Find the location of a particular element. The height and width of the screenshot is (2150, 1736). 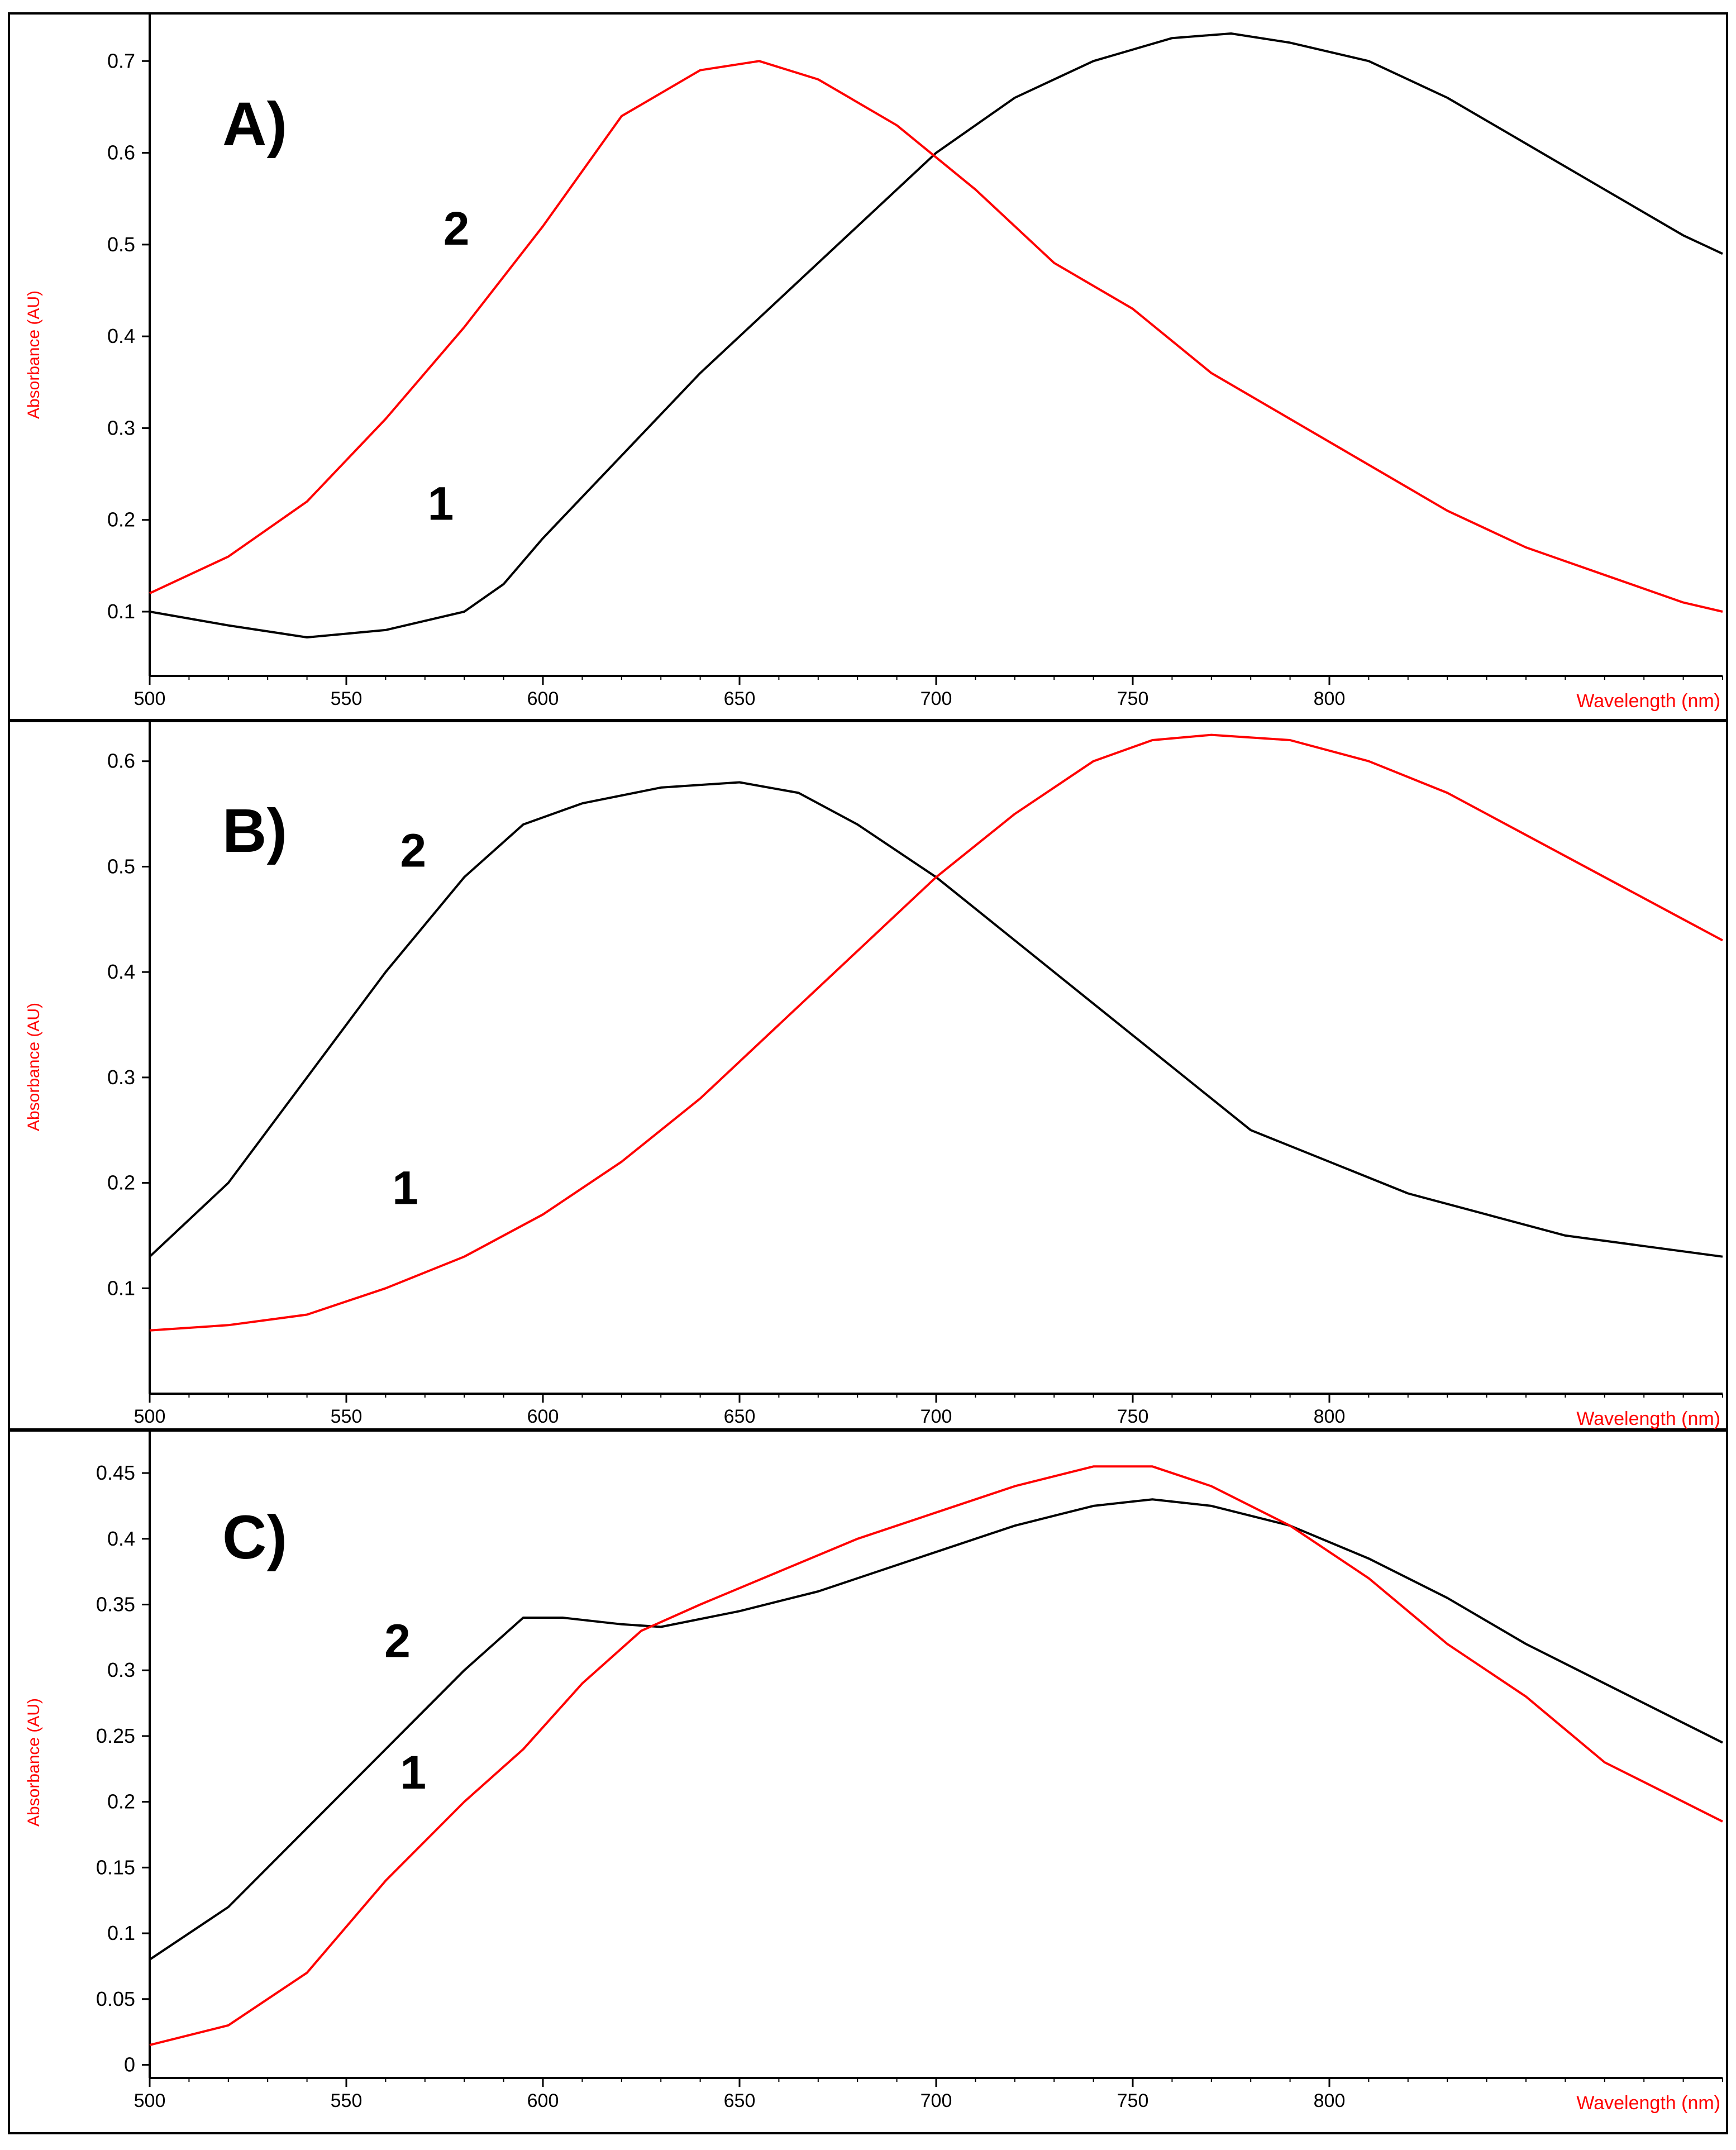

y-tick-label: 0 is located at coordinates (129, 2064).